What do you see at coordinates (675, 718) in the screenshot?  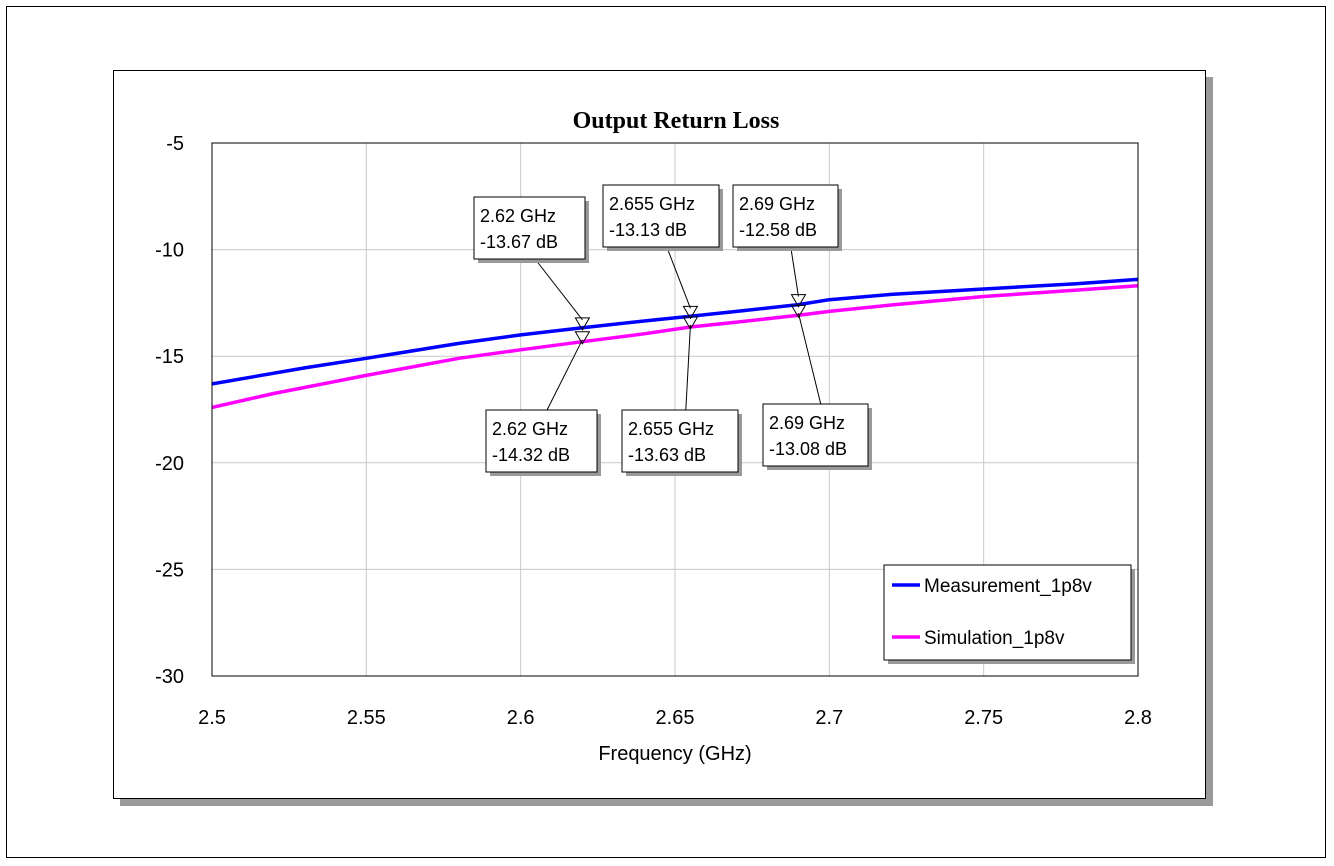 I see `x-tick-label: 2.65` at bounding box center [675, 718].